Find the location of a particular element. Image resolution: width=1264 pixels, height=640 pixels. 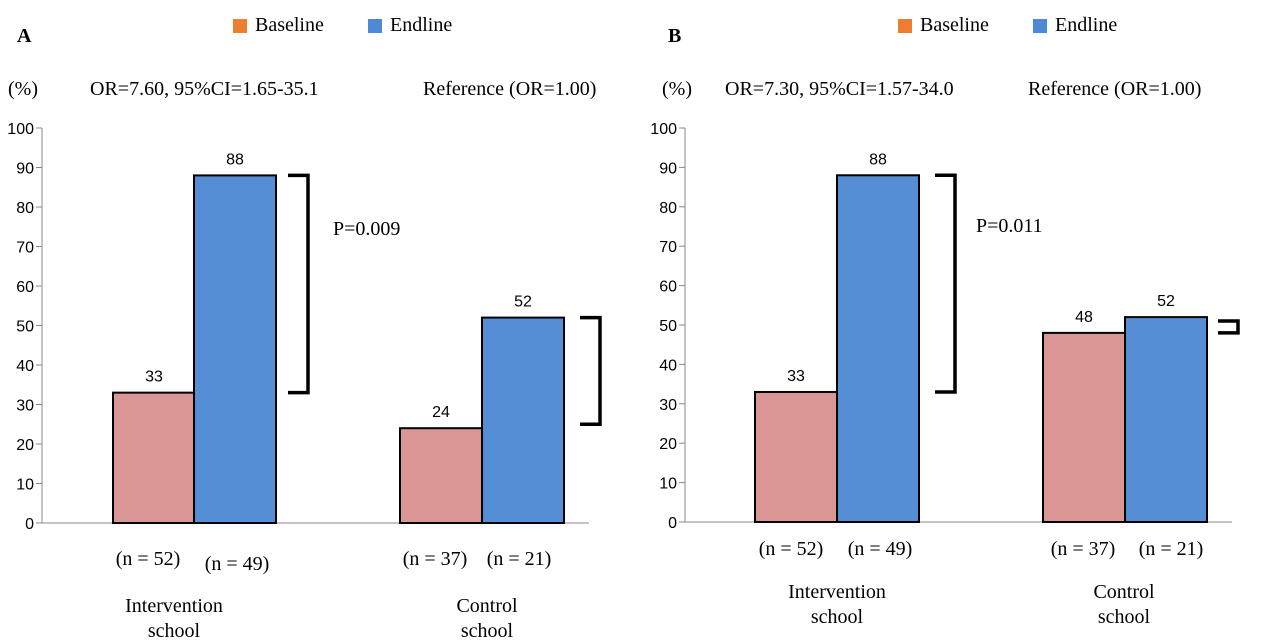

panel-b-legend-swatch-endline is located at coordinates (1040, 26).